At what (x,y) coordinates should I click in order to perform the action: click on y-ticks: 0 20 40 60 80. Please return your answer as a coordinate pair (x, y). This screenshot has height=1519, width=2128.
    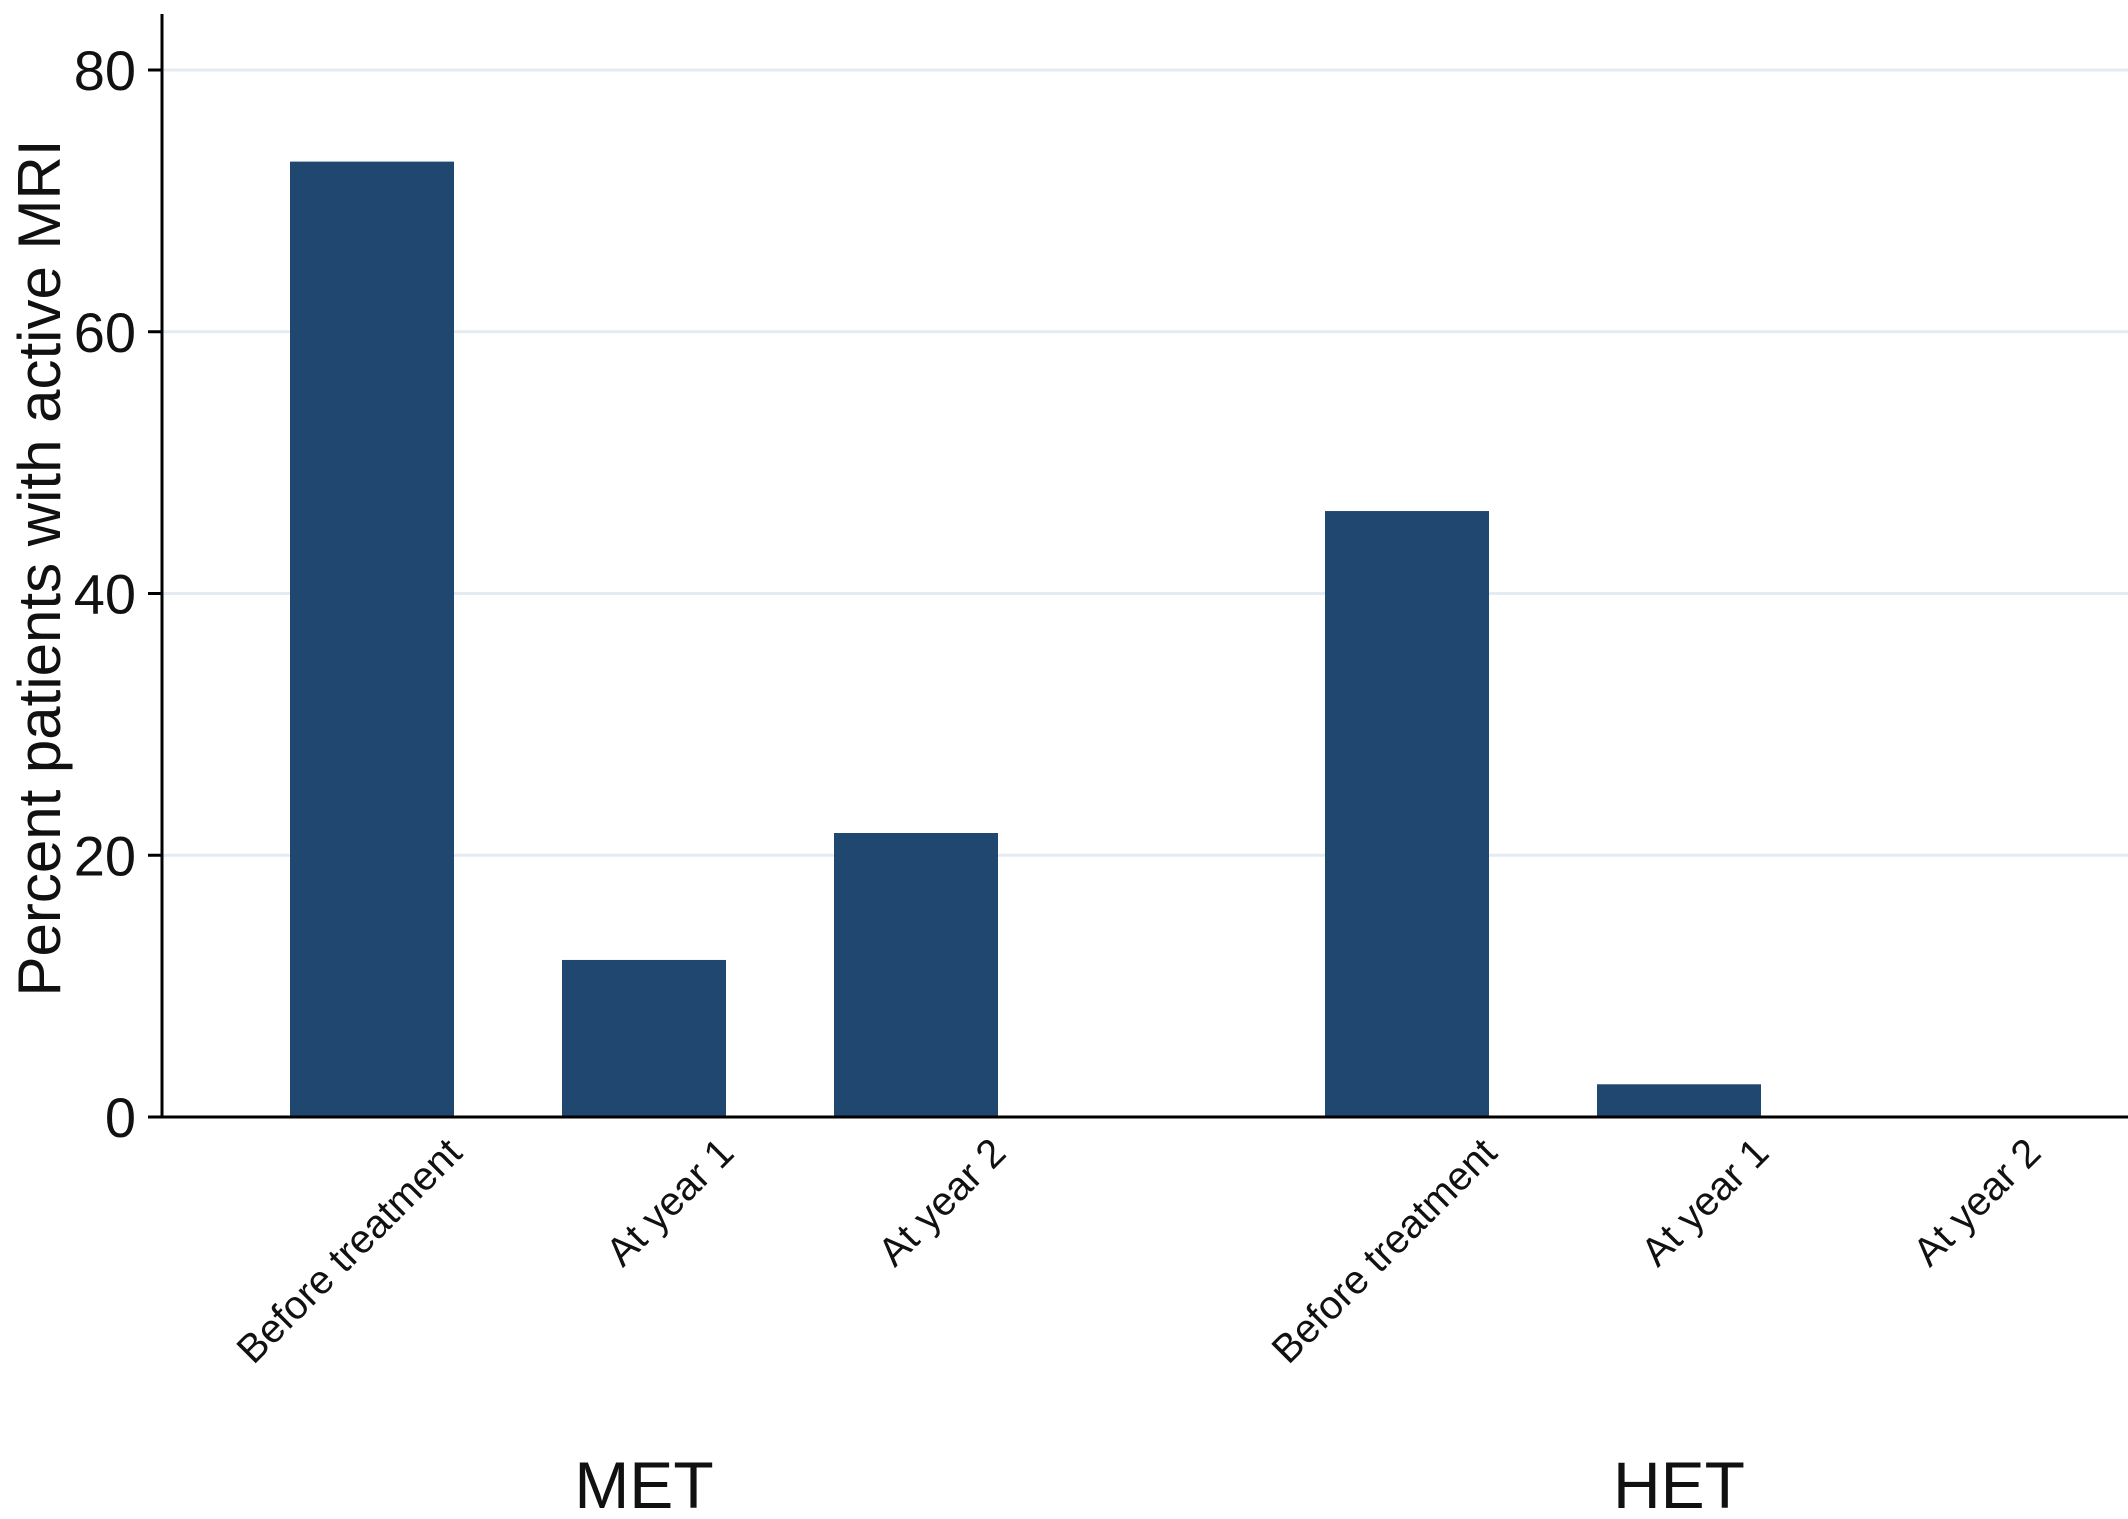
    Looking at the image, I should click on (118, 594).